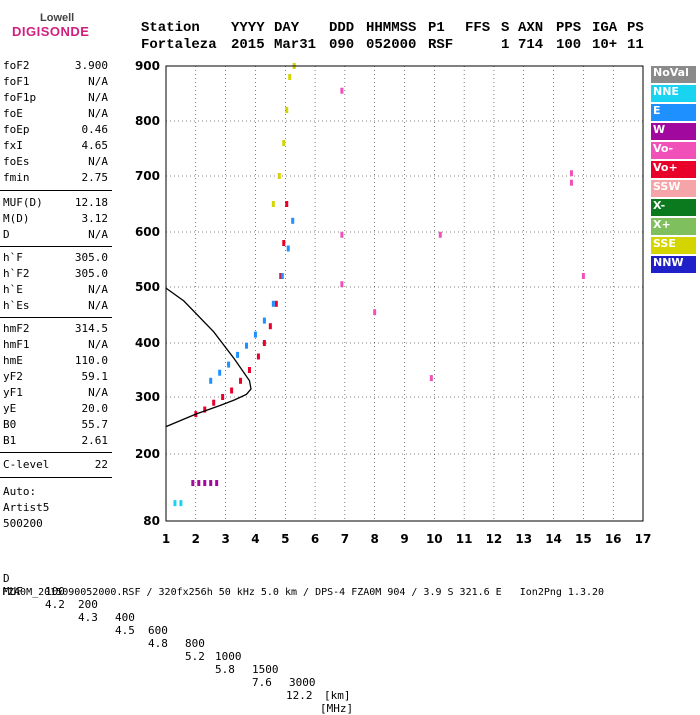 Image resolution: width=700 pixels, height=715 pixels. Describe the element at coordinates (10, 440) in the screenshot. I see `param-label: B1` at that location.